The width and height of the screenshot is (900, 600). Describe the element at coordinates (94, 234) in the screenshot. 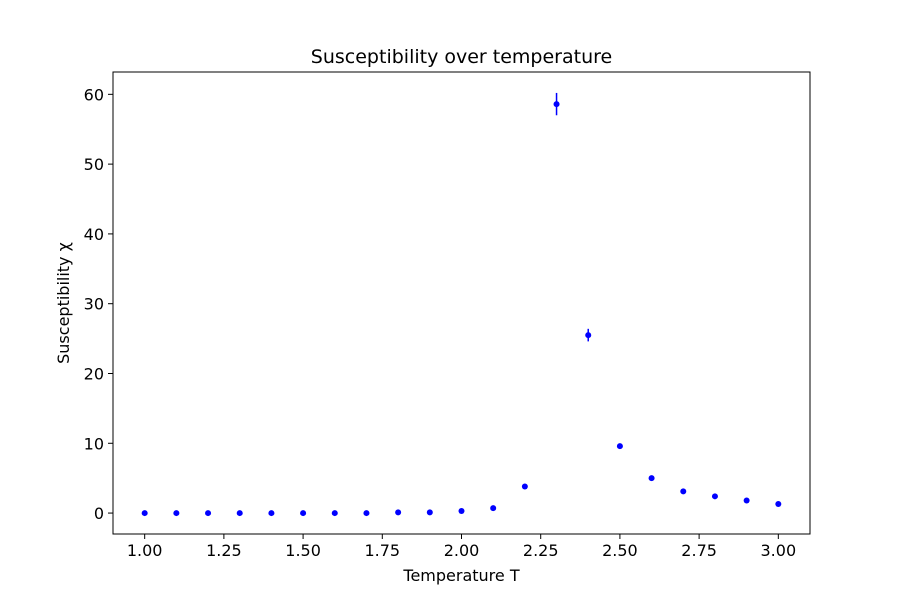

I see `y-tick-label: 40` at that location.